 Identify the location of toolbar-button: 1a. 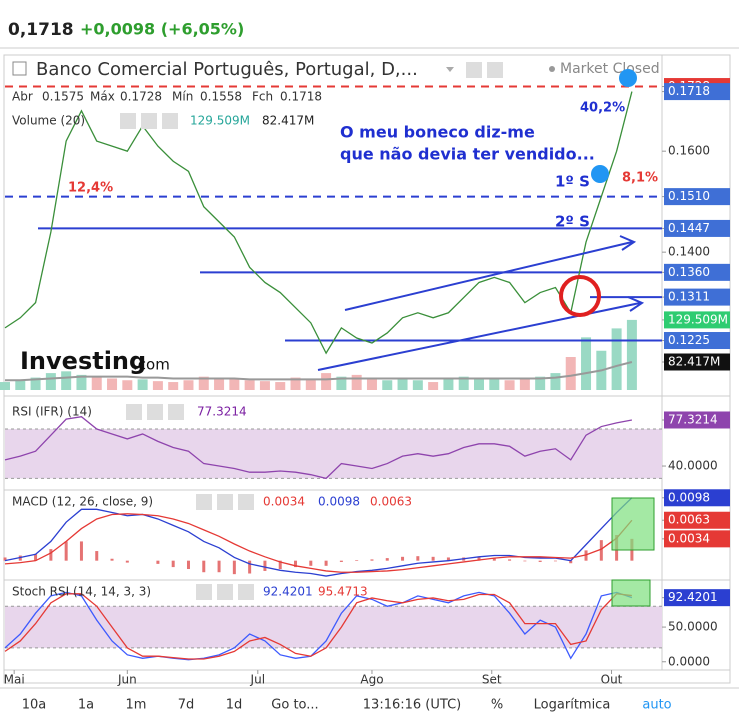
(86, 705).